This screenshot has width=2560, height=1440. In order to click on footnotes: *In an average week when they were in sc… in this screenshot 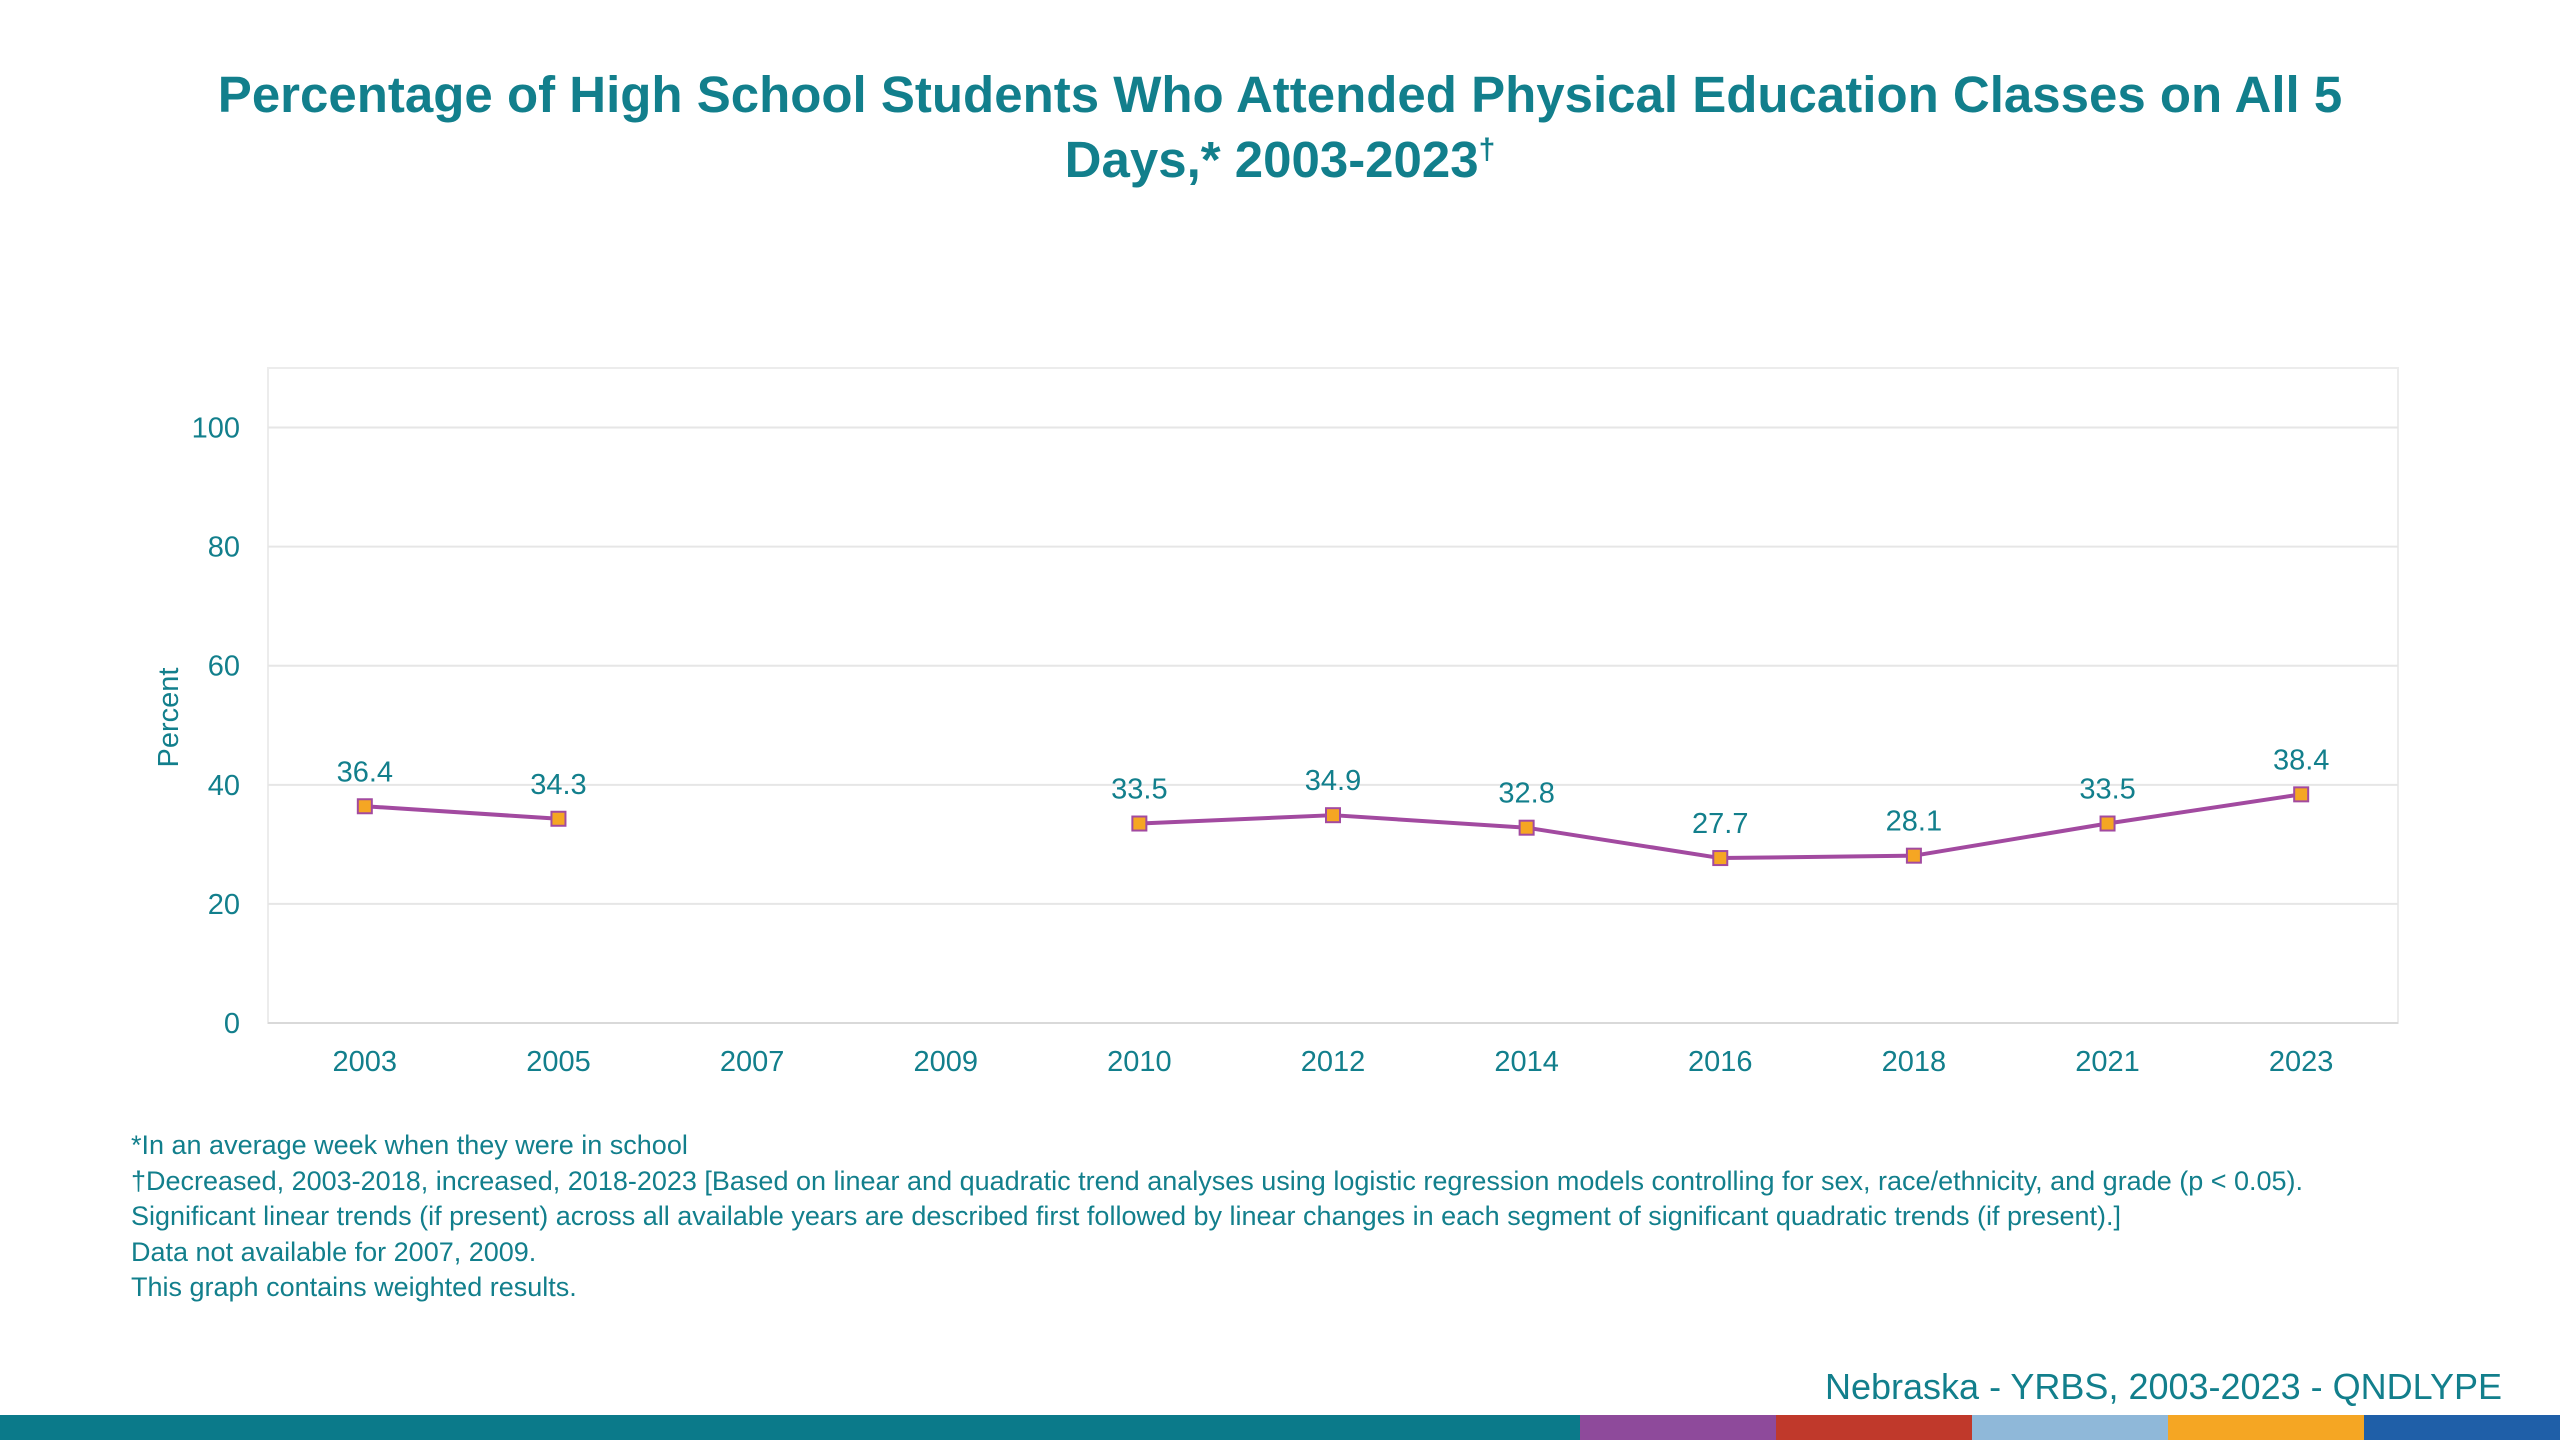, I will do `click(1246, 1217)`.